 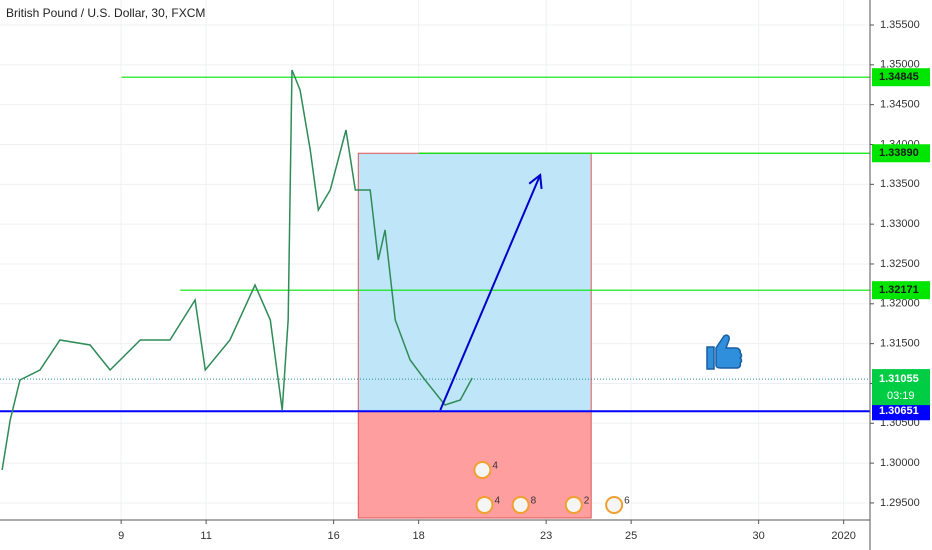 What do you see at coordinates (490, 292) in the screenshot?
I see `arrow-line` at bounding box center [490, 292].